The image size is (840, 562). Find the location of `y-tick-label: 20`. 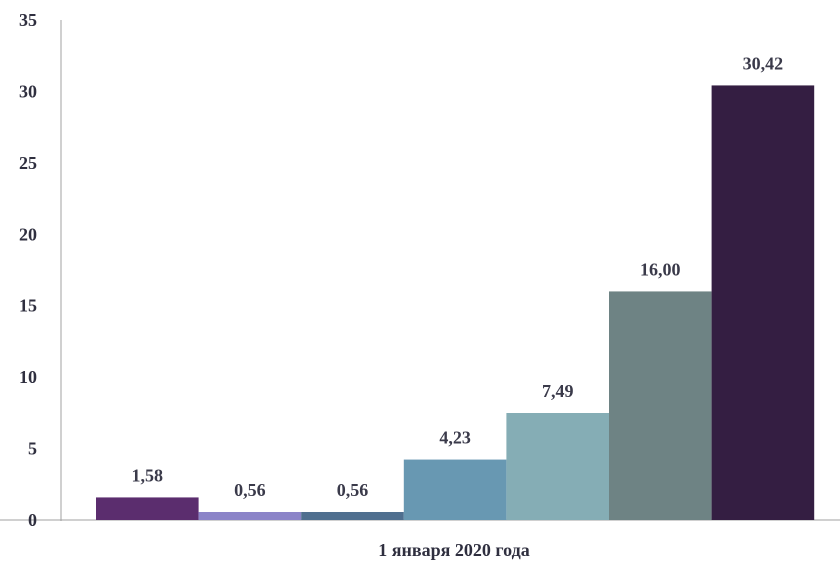

y-tick-label: 20 is located at coordinates (28, 234).